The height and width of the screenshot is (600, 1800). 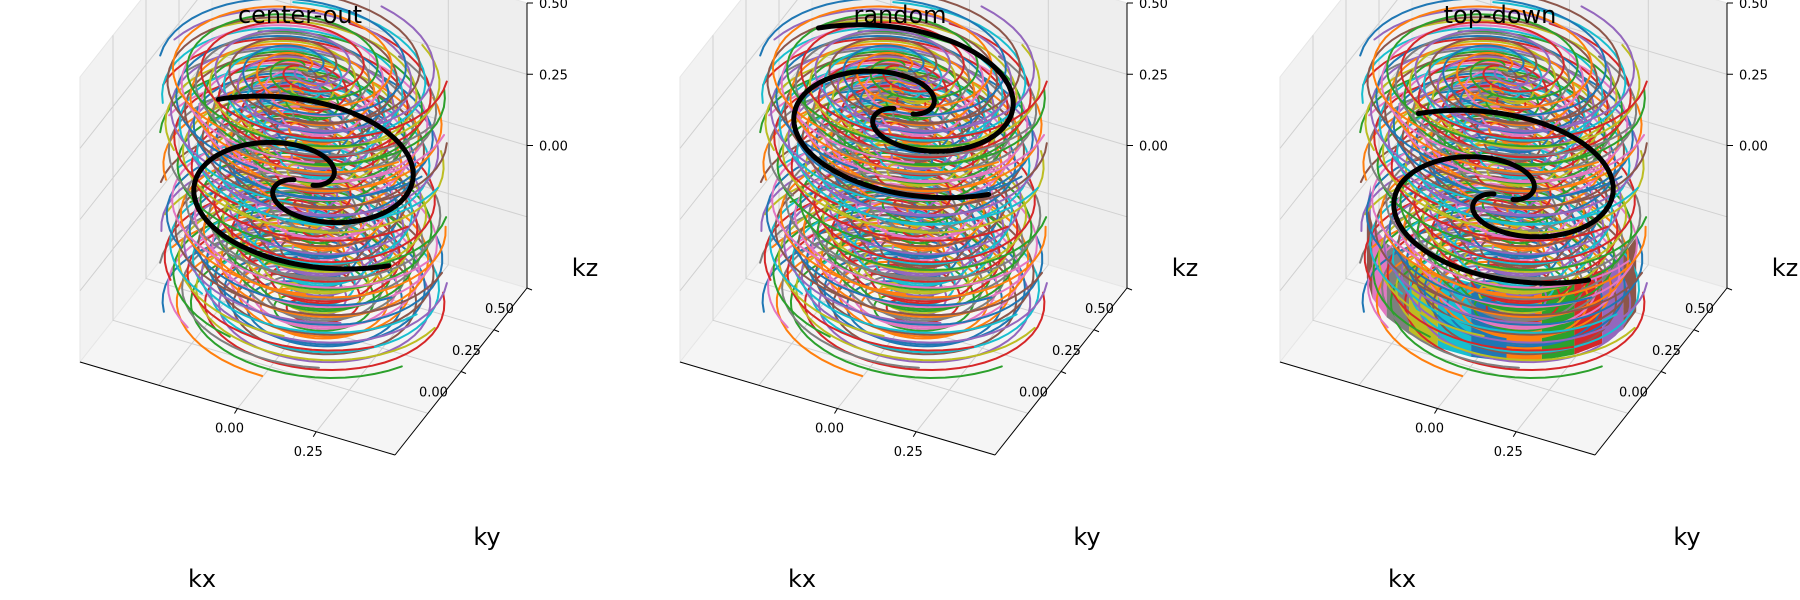 I want to click on panel-title: random, so click(x=899, y=15).